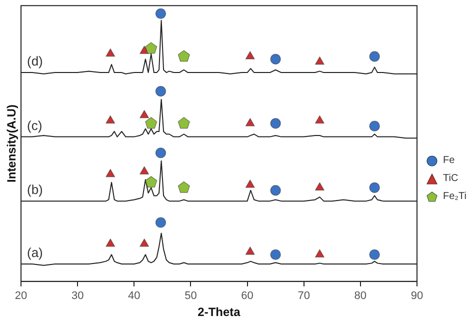 The width and height of the screenshot is (473, 320). What do you see at coordinates (455, 197) in the screenshot?
I see `legend-label: Fe₂Ti` at bounding box center [455, 197].